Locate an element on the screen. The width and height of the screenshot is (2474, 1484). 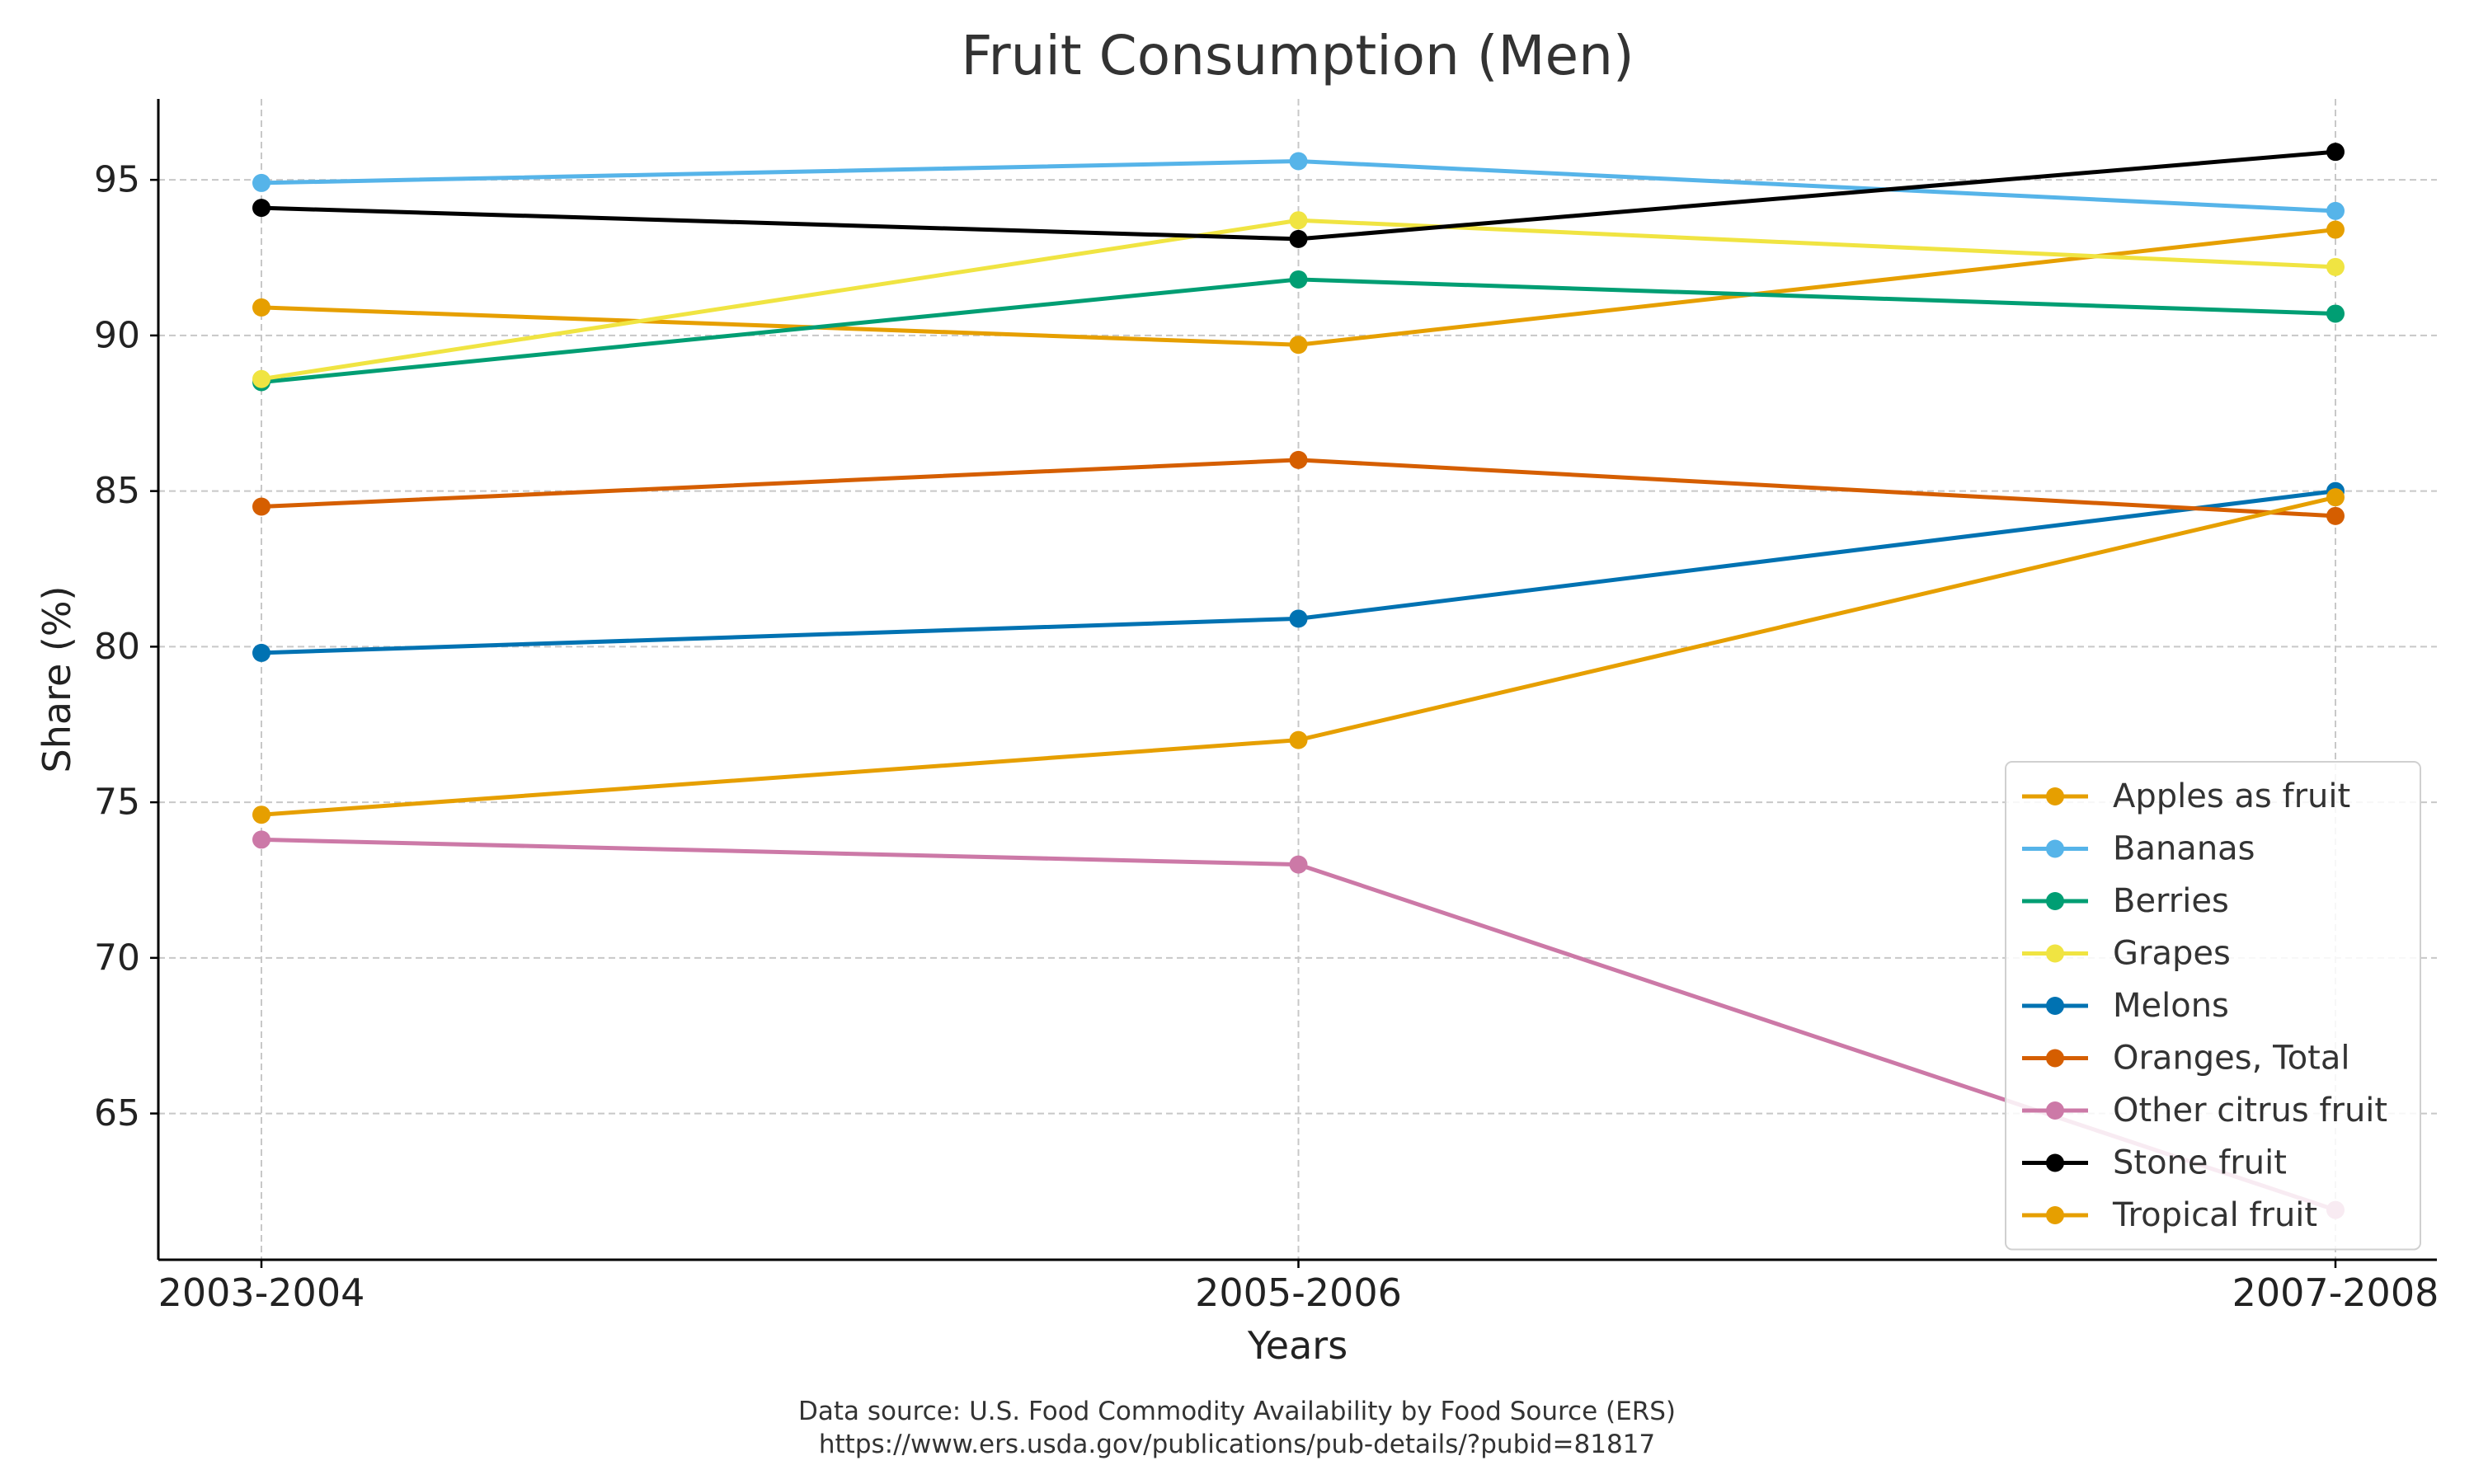
x-tick-label: 2003-2004 is located at coordinates (261, 1292).